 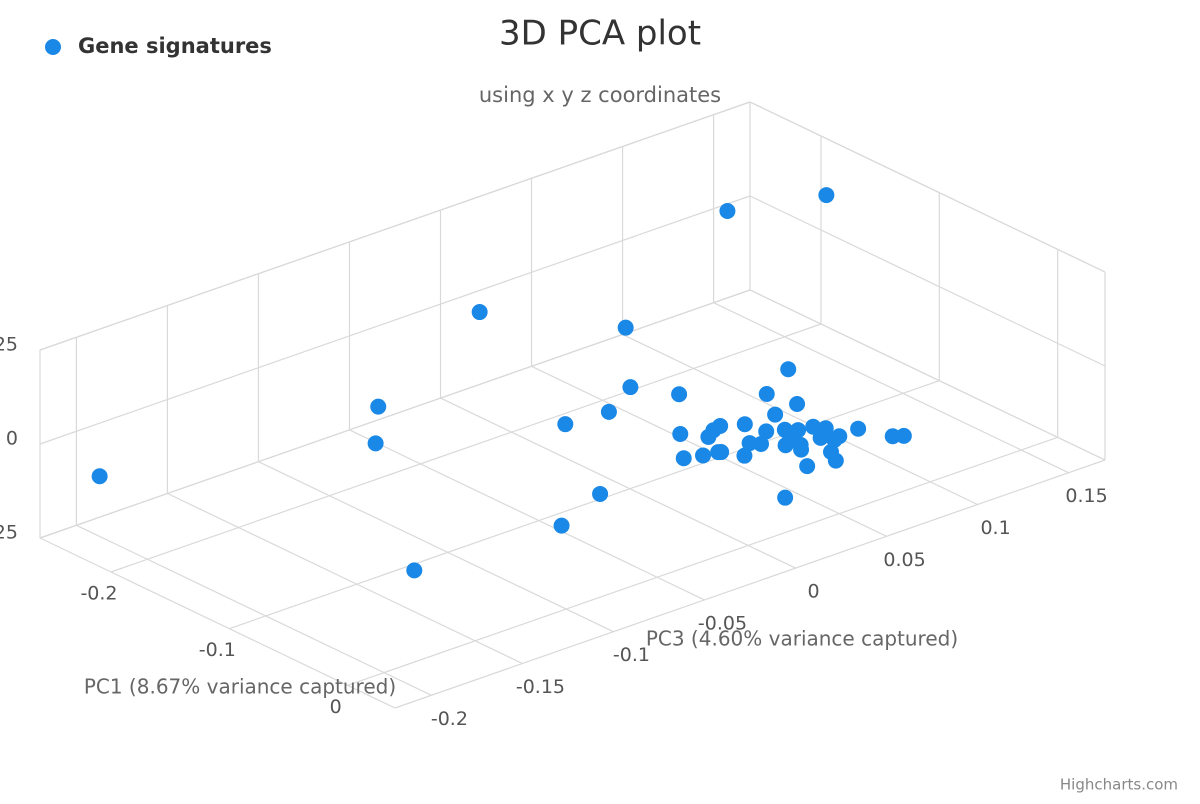 What do you see at coordinates (927, 281) in the screenshot?
I see `wall-grid-line` at bounding box center [927, 281].